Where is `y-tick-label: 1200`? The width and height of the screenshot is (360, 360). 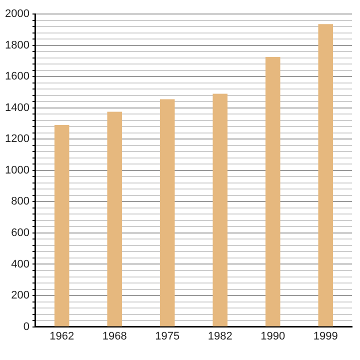
y-tick-label: 1200 is located at coordinates (17, 139).